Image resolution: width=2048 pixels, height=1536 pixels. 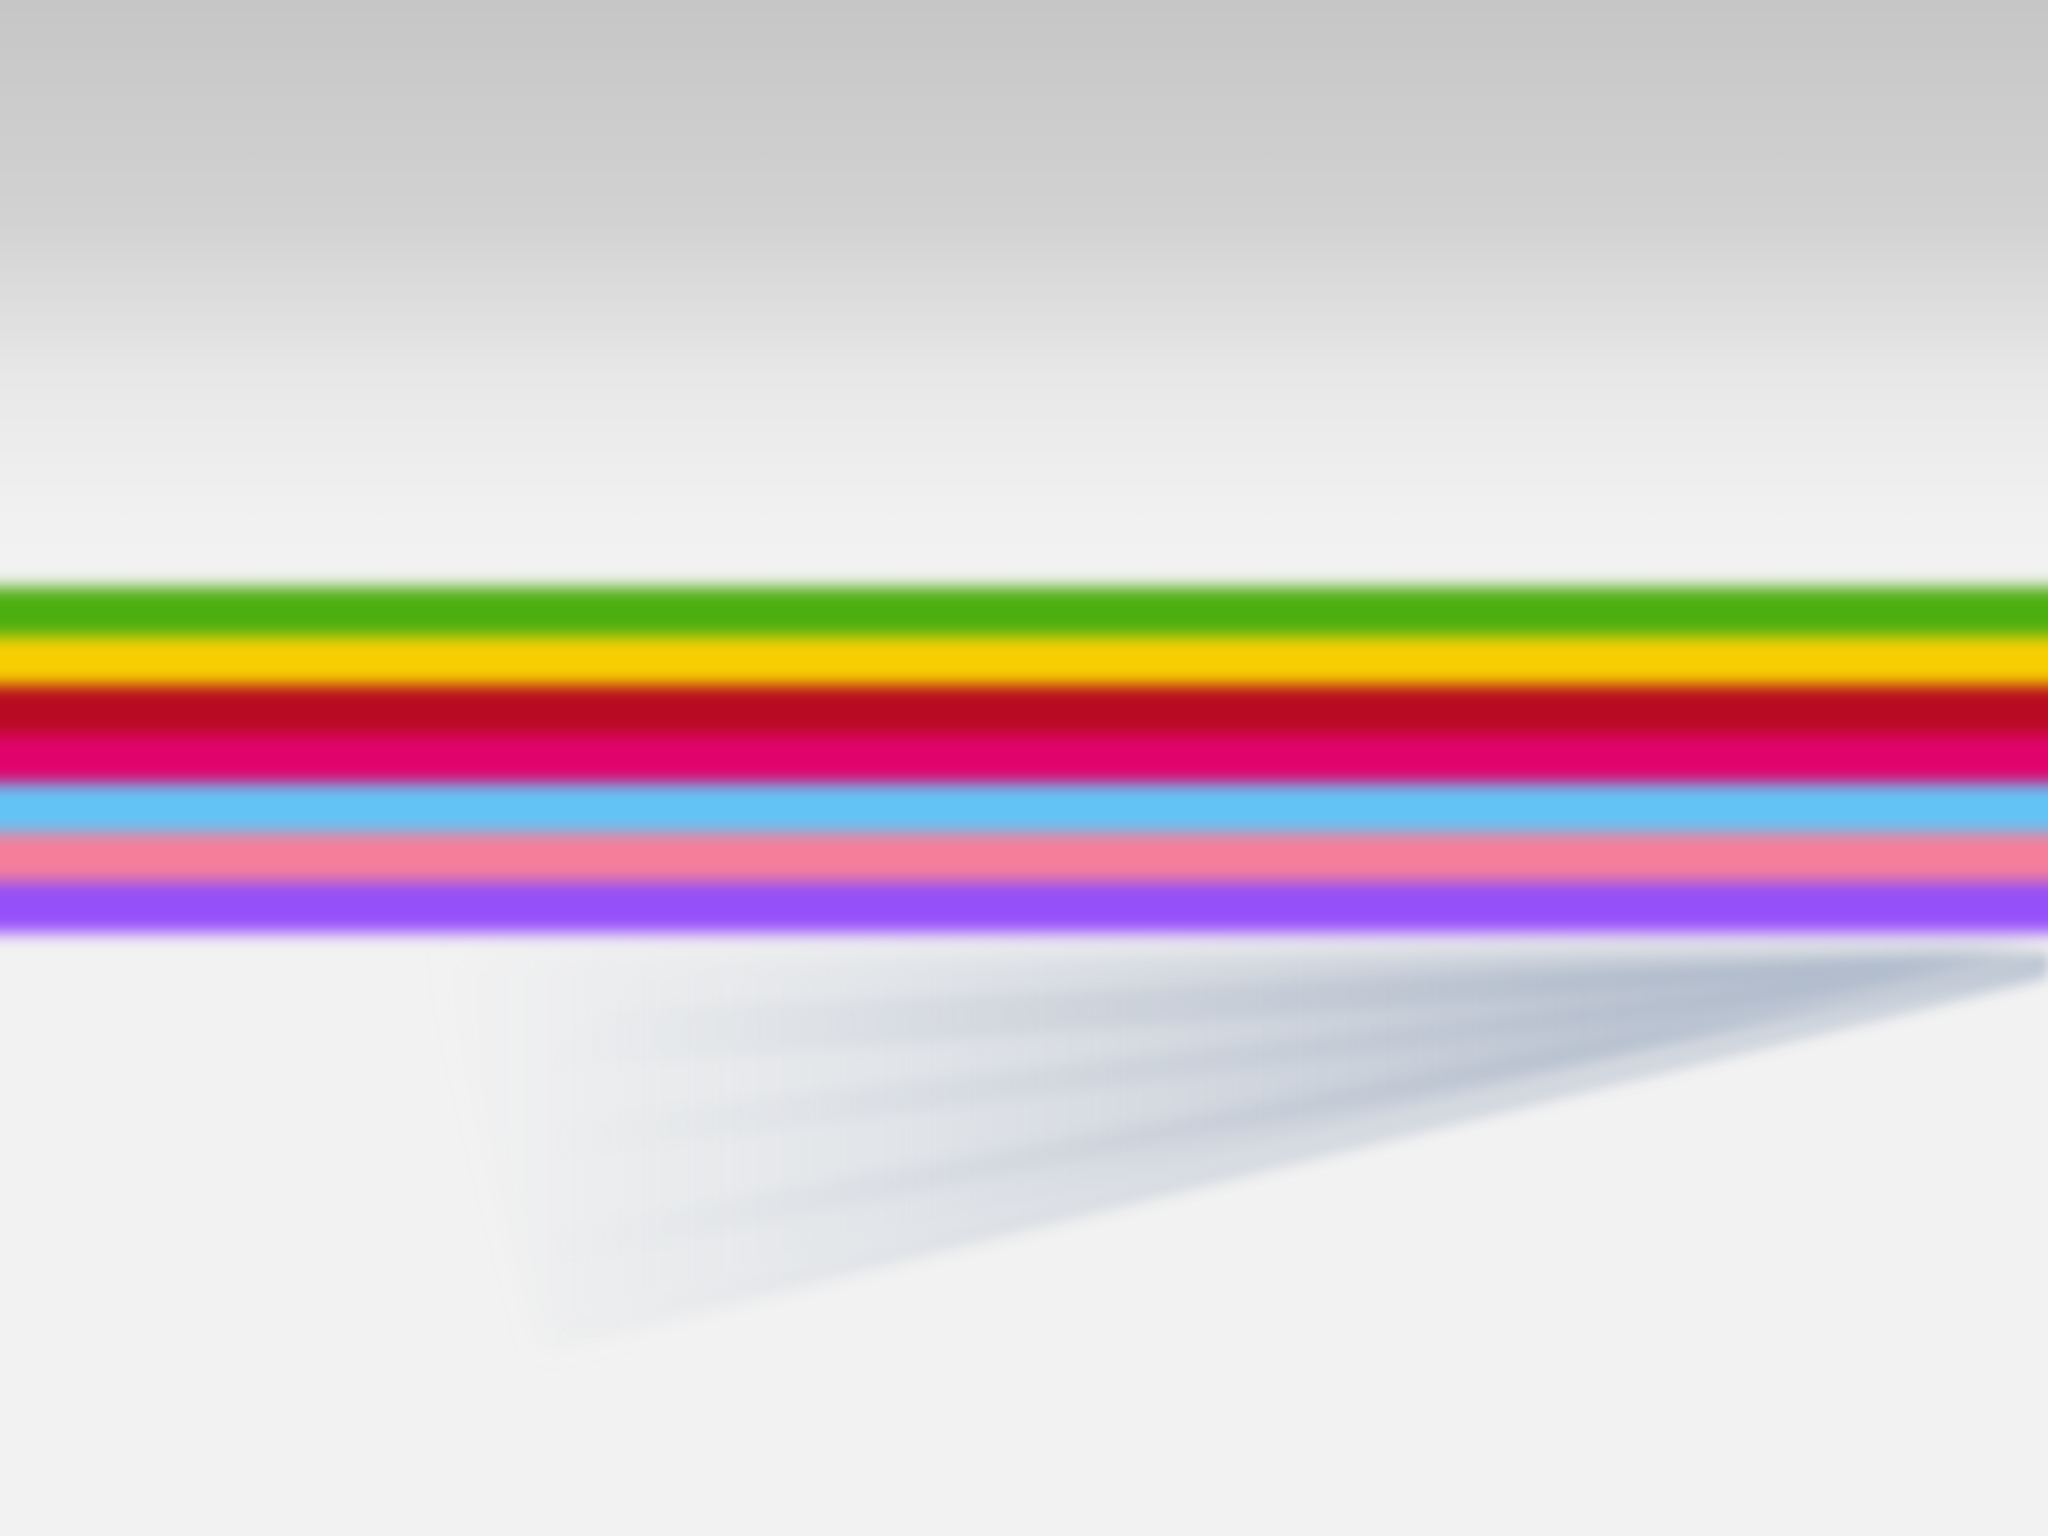 What do you see at coordinates (1024, 809) in the screenshot?
I see `stripe-sky` at bounding box center [1024, 809].